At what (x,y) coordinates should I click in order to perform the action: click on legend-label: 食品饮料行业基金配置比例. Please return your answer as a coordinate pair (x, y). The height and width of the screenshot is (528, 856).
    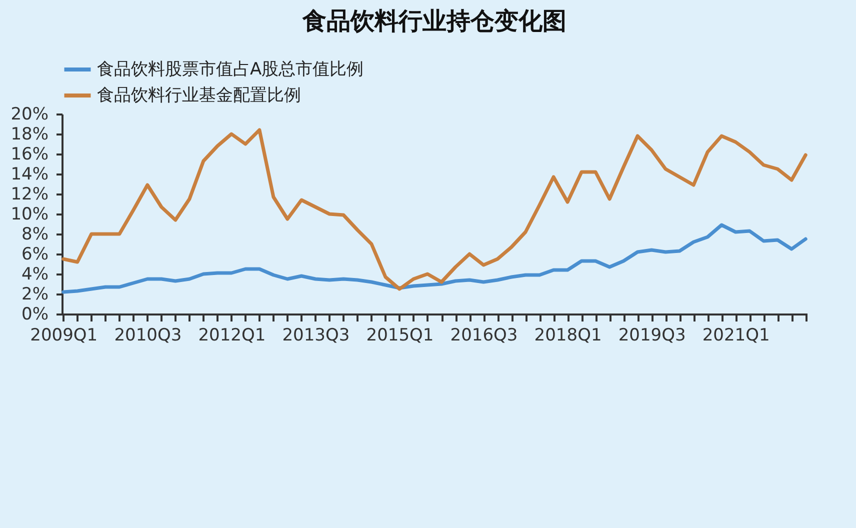
    Looking at the image, I should click on (199, 96).